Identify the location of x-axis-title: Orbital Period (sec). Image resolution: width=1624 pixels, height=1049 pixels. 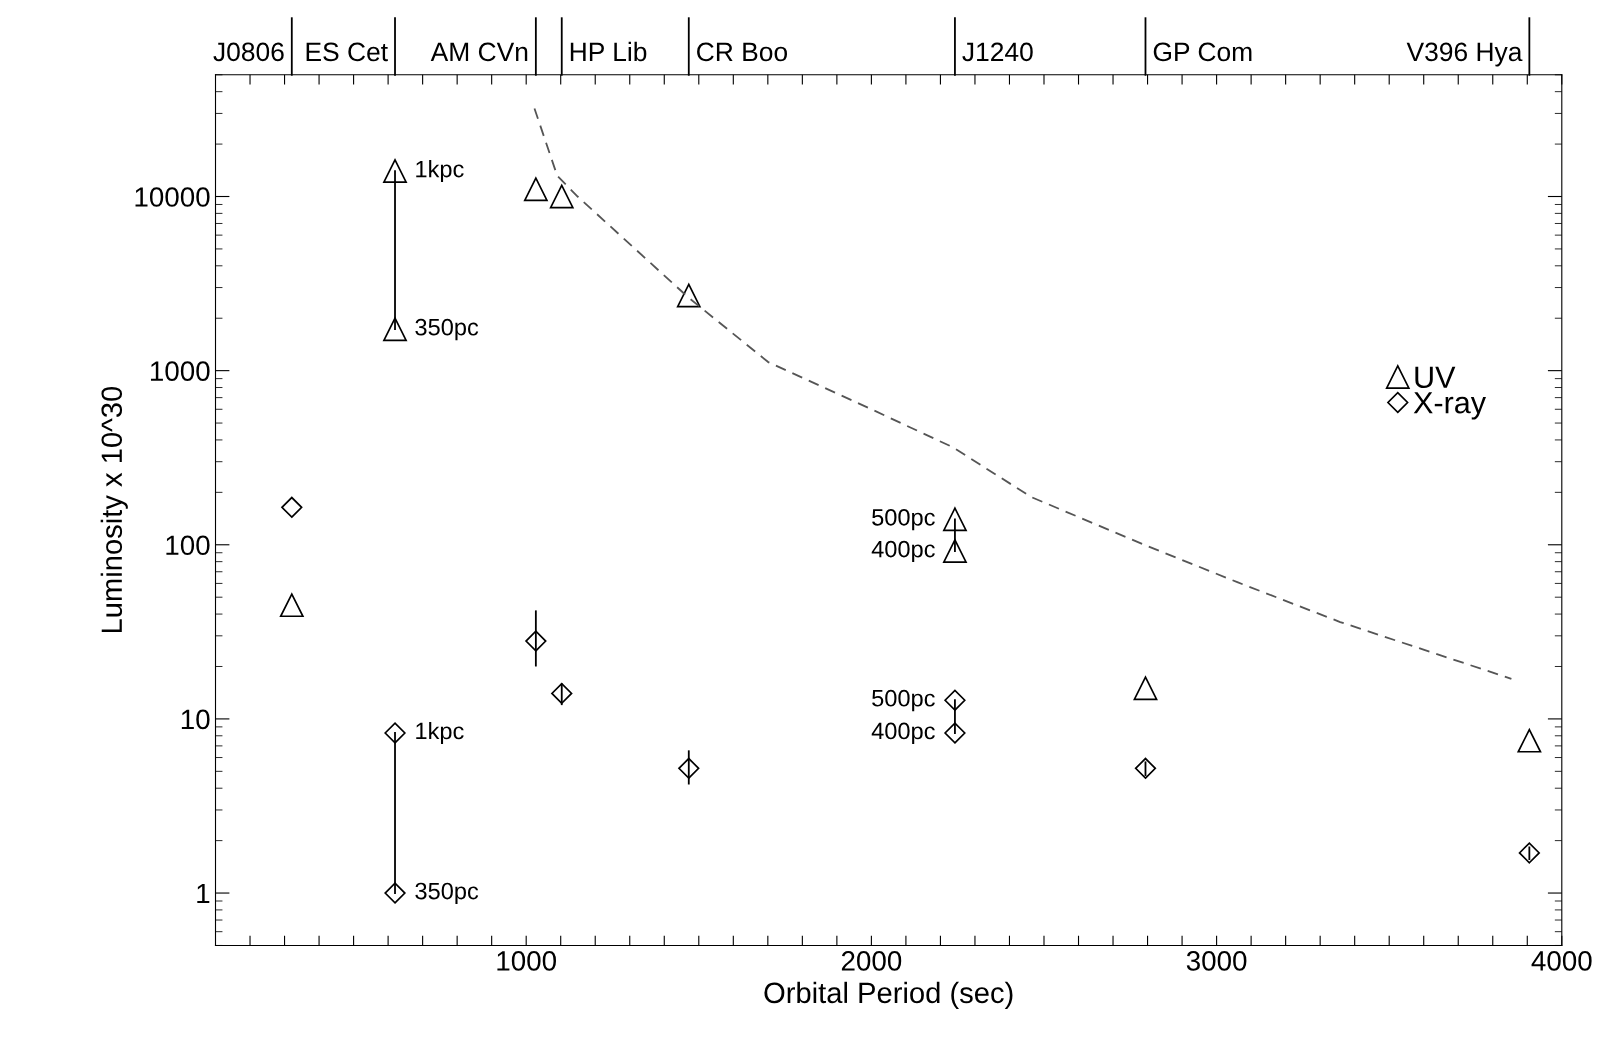
(888, 995).